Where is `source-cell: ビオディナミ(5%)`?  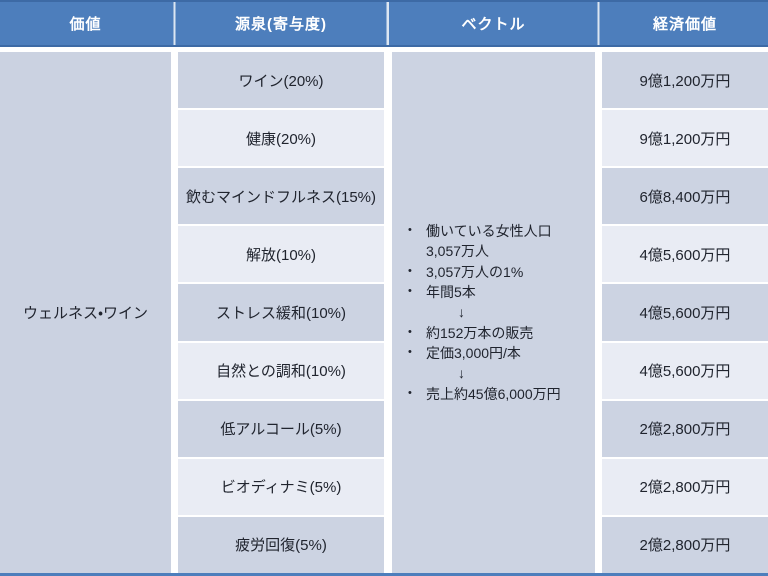 source-cell: ビオディナミ(5%) is located at coordinates (281, 486).